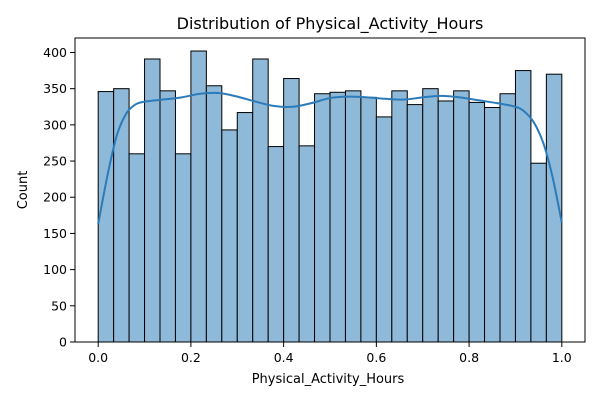 This screenshot has width=600, height=400. What do you see at coordinates (59, 305) in the screenshot?
I see `y-tick-label: 50` at bounding box center [59, 305].